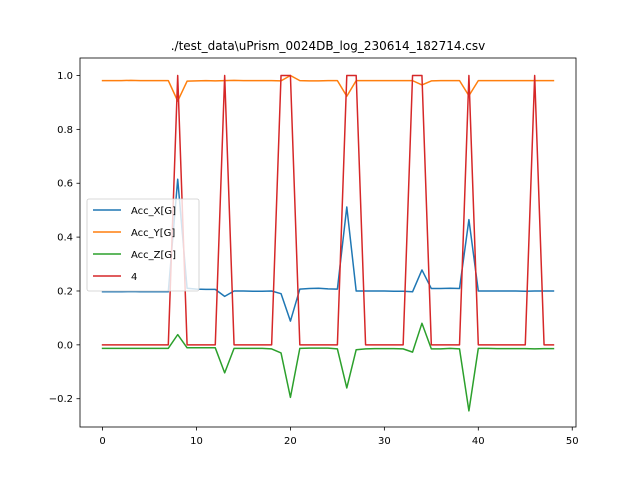  I want to click on x-tick-label: 10, so click(196, 441).